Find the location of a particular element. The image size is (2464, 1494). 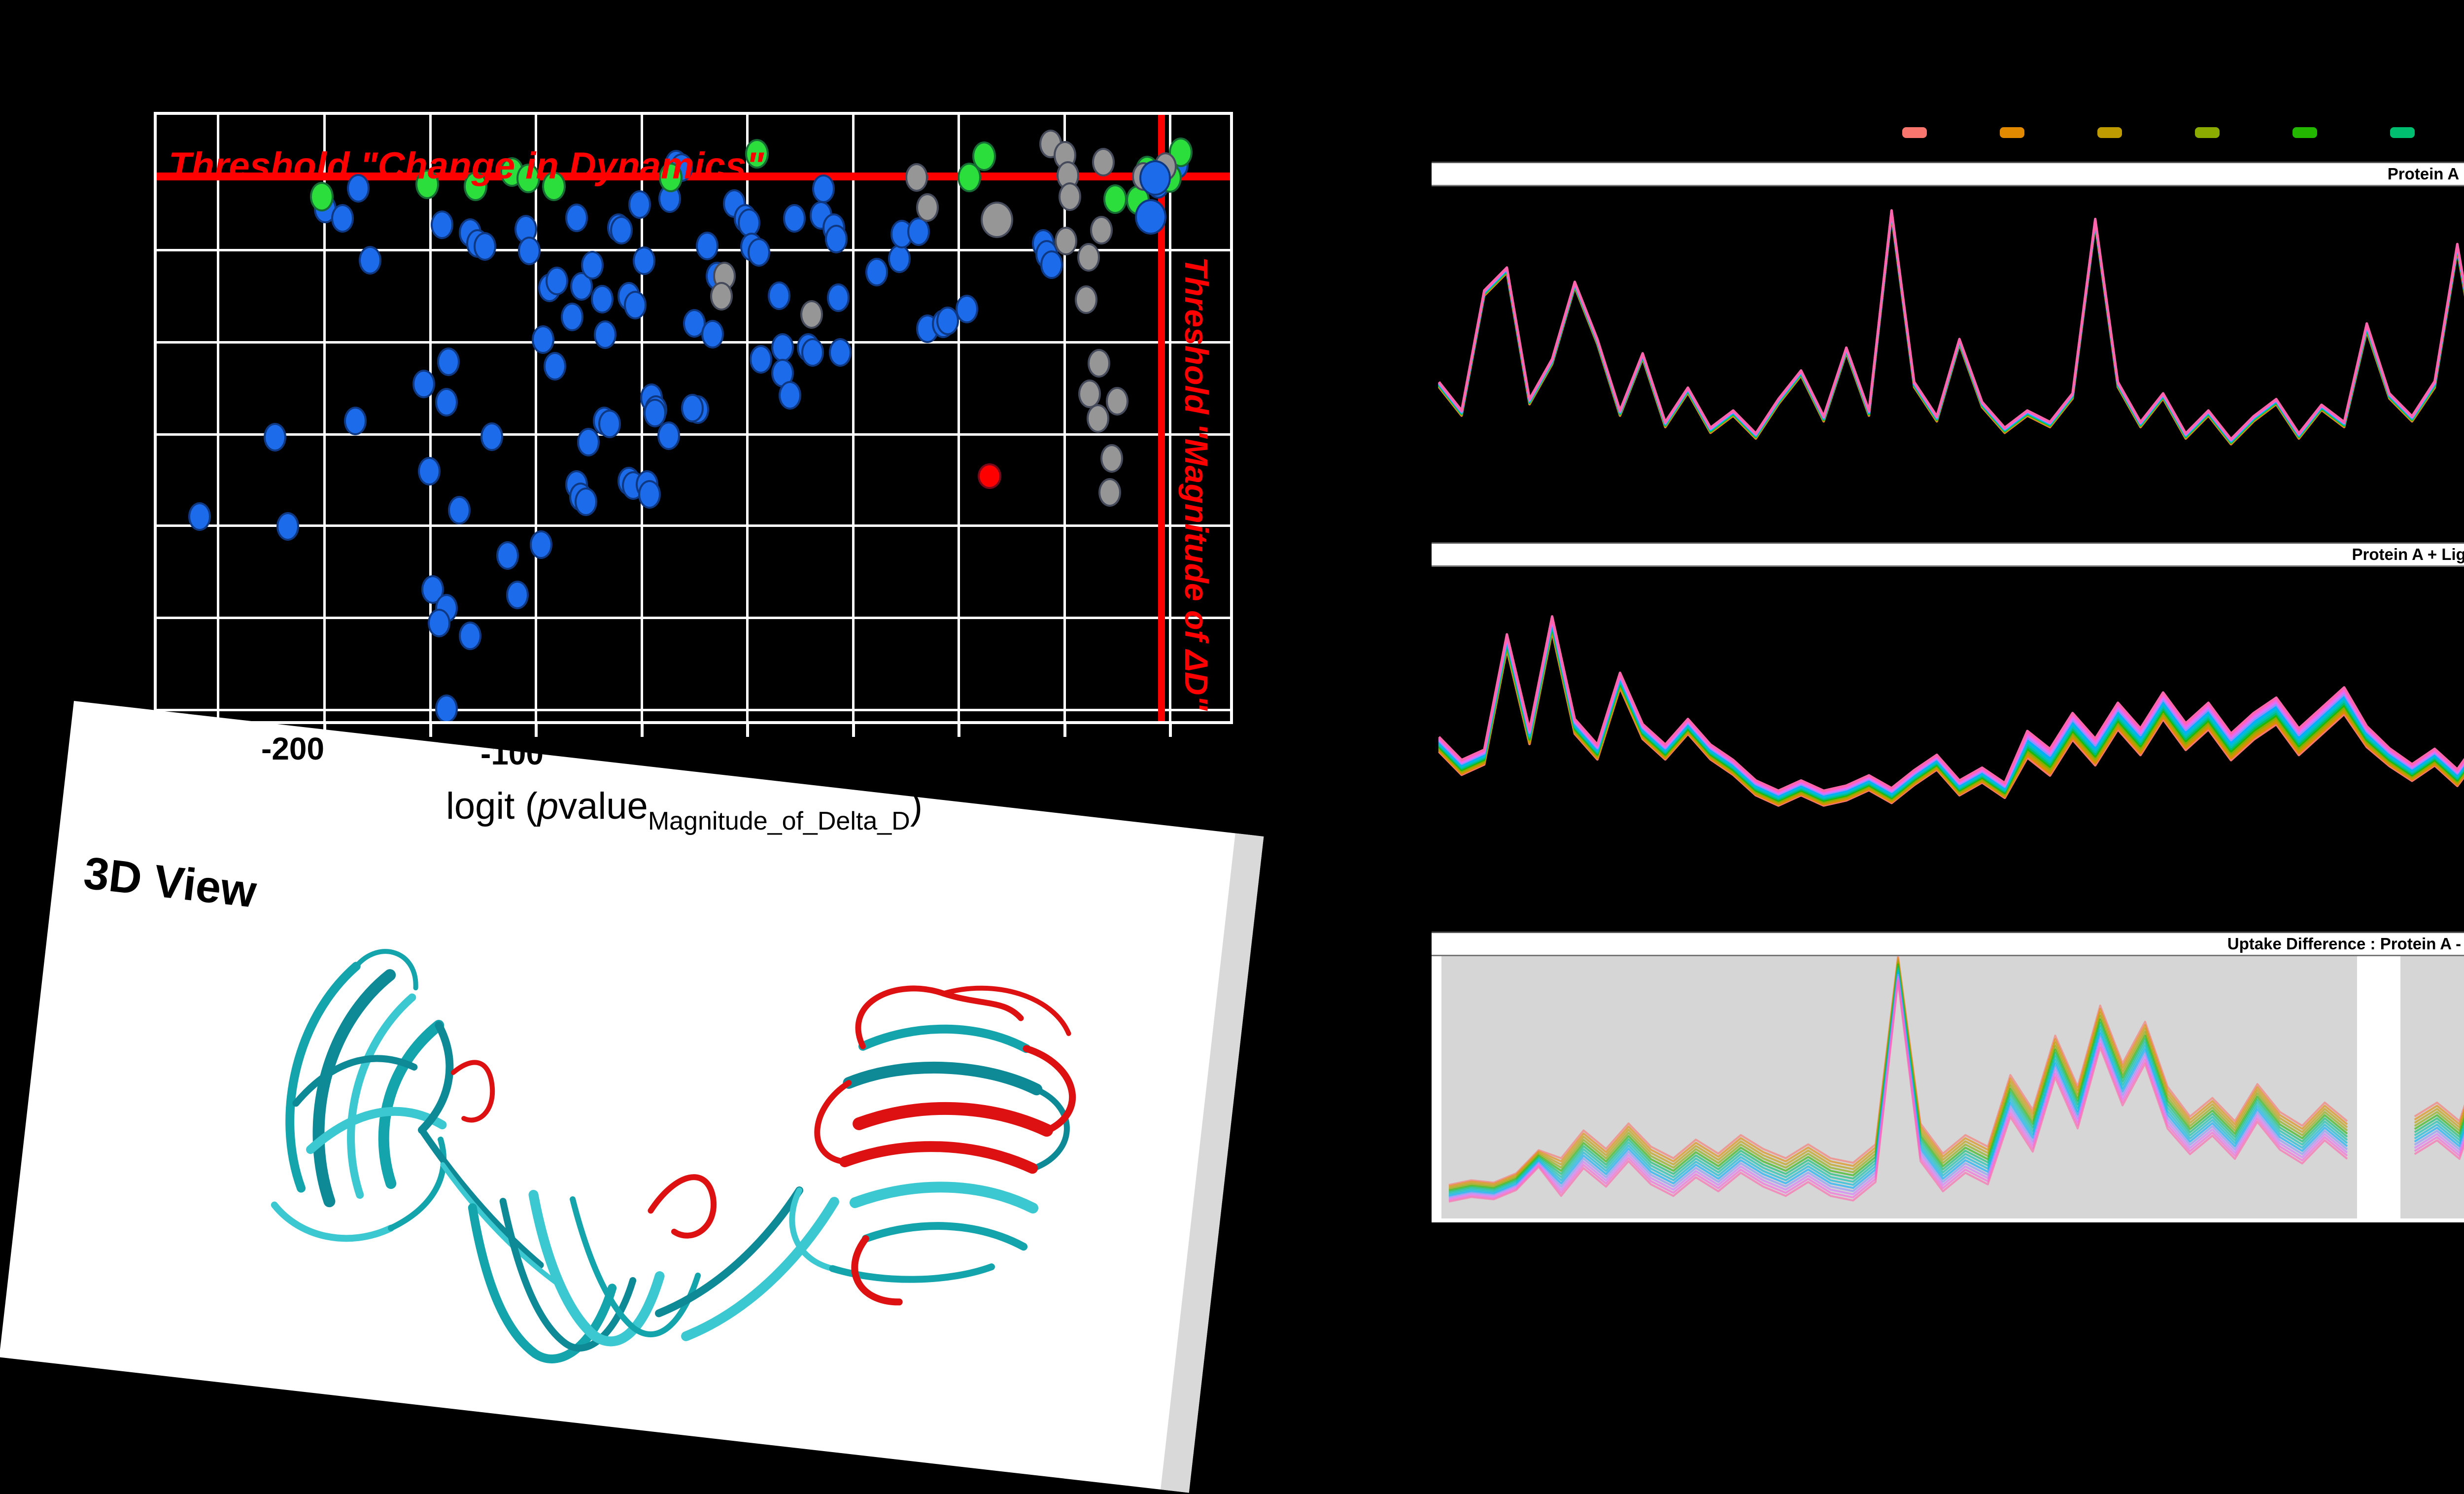

xlabel-p-italic: p is located at coordinates (548, 806).